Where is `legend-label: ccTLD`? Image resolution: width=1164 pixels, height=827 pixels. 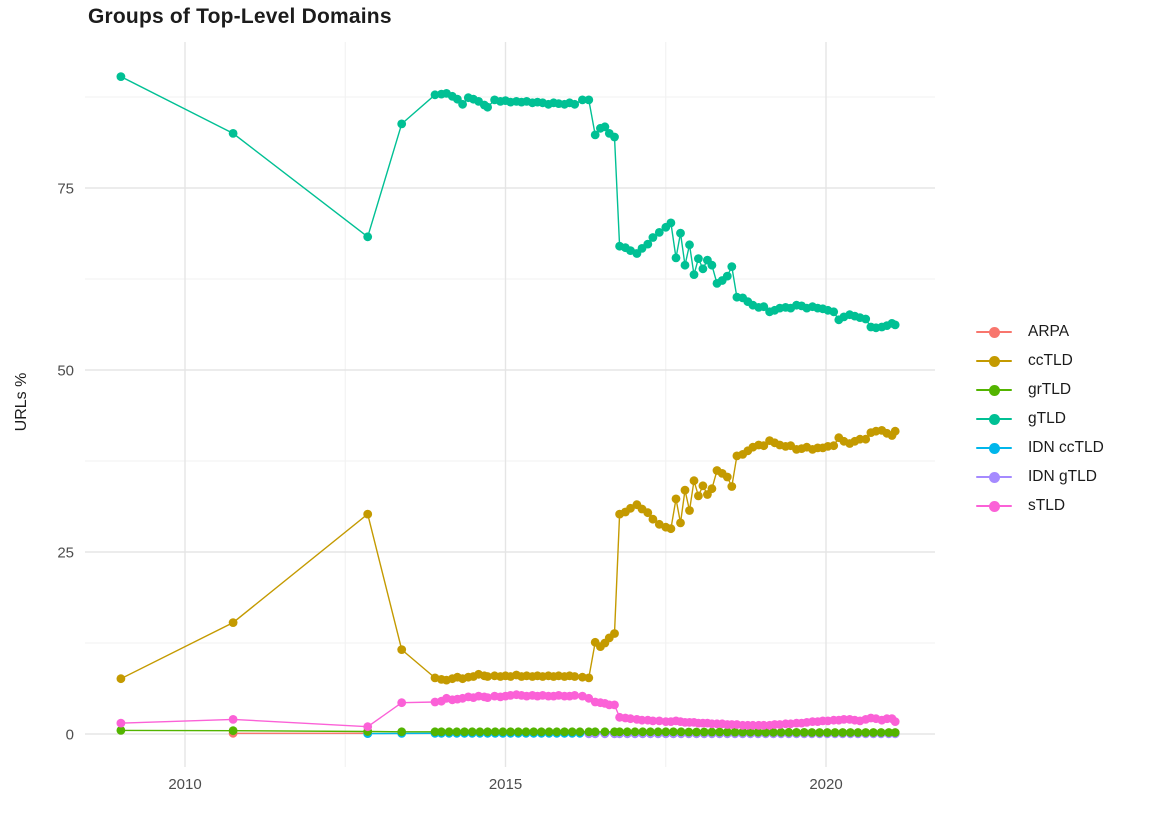 legend-label: ccTLD is located at coordinates (1050, 360).